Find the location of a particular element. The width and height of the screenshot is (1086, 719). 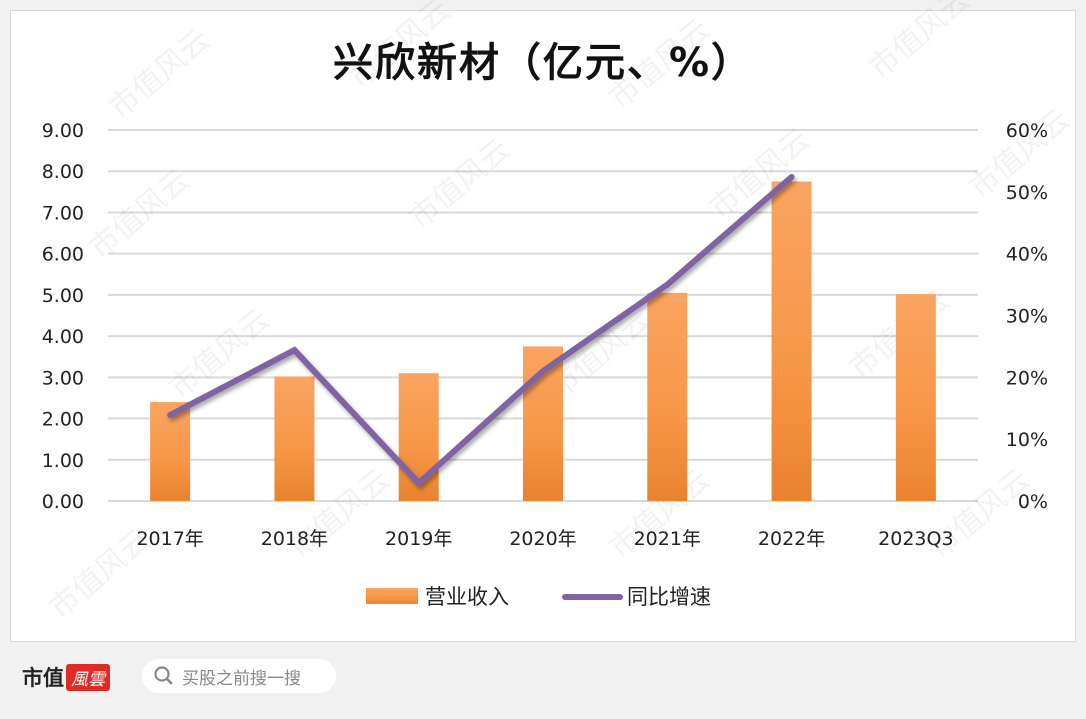

left-tick-label: 6.00 is located at coordinates (63, 255).